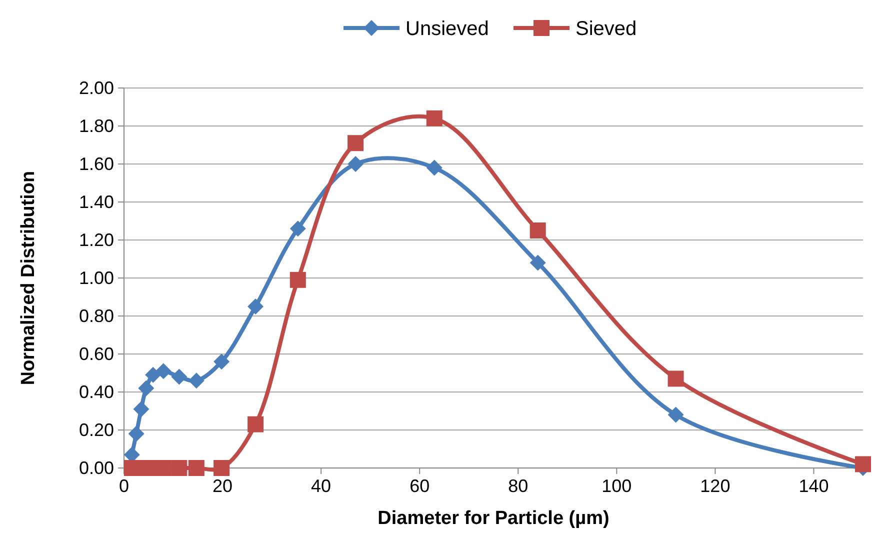 The image size is (883, 546). What do you see at coordinates (124, 486) in the screenshot?
I see `x-tick-label: 0` at bounding box center [124, 486].